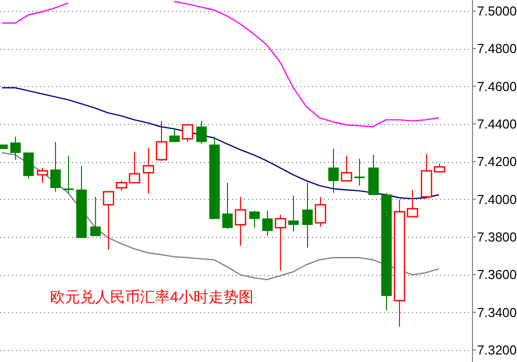 The image size is (517, 362). What do you see at coordinates (497, 162) in the screenshot?
I see `y-tick-label: 7.4200` at bounding box center [497, 162].